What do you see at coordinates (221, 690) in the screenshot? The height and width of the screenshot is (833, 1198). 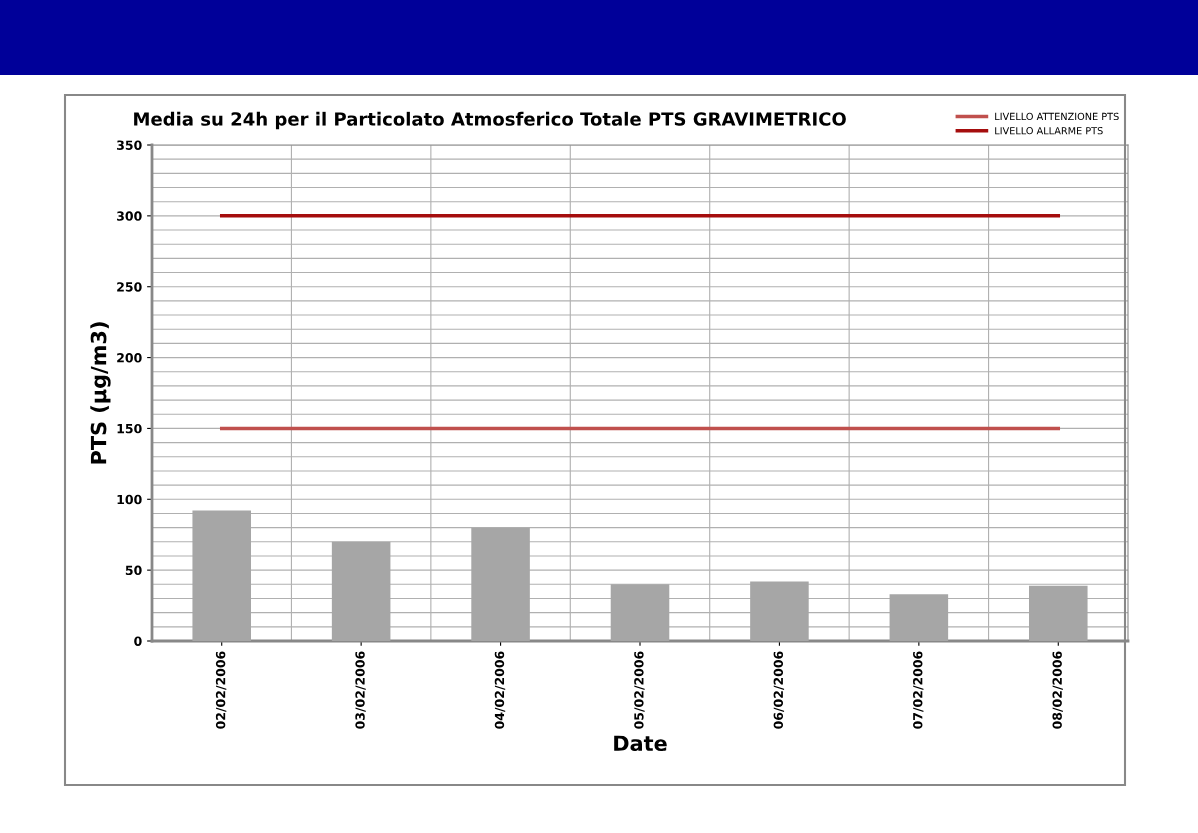 I see `x-tick-label: 02/02/2006` at bounding box center [221, 690].